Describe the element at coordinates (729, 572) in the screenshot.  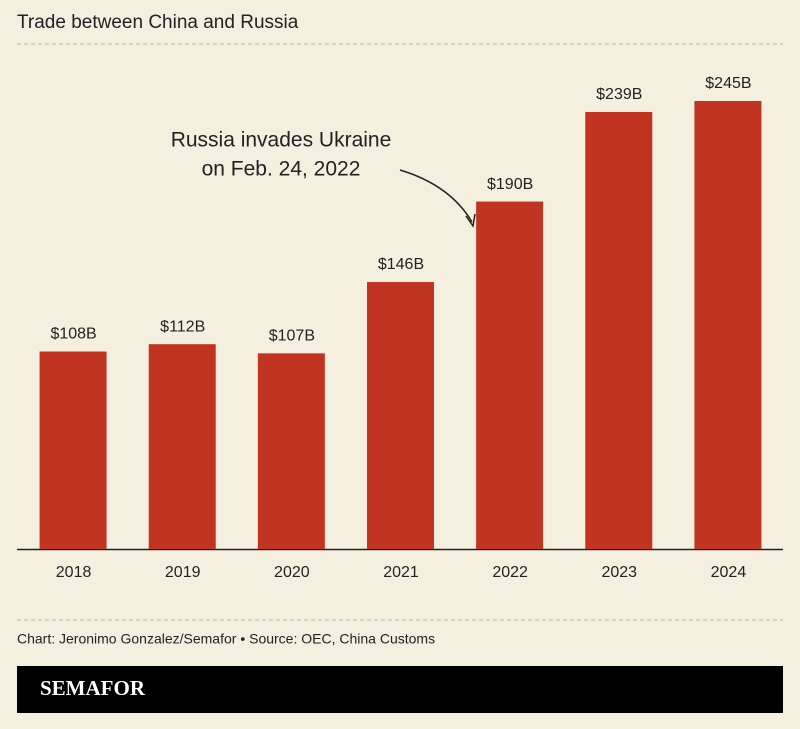
I see `x-tick-label: 2024` at that location.